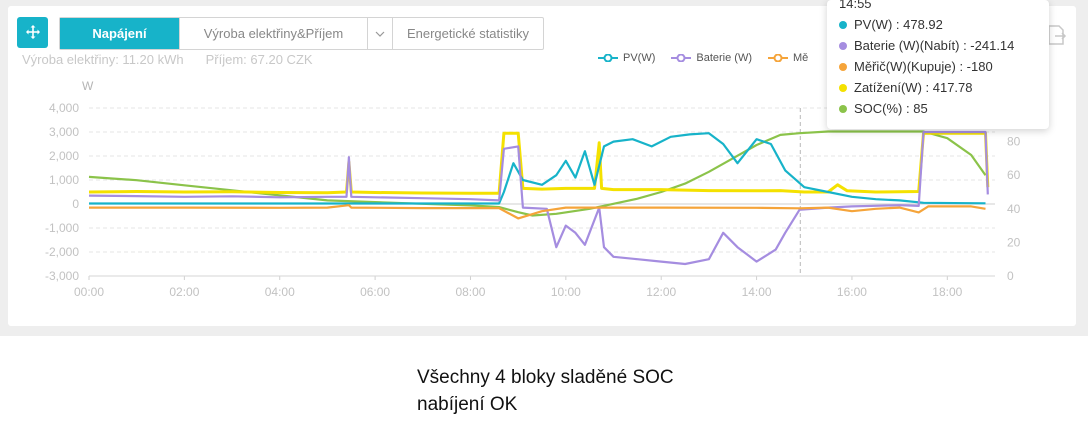  I want to click on y2-tick-label: 20, so click(1014, 242).